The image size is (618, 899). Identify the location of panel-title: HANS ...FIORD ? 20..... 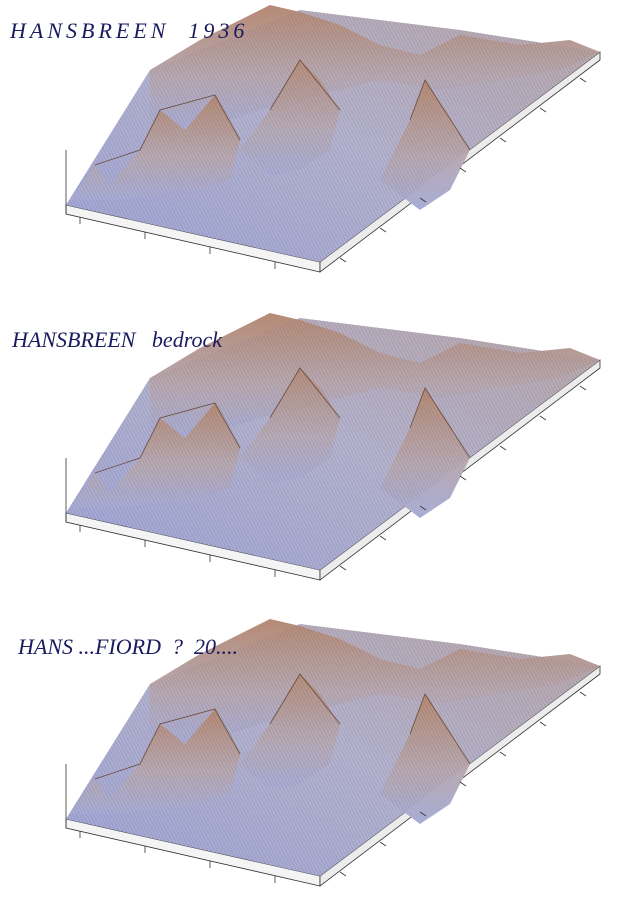
(128, 646).